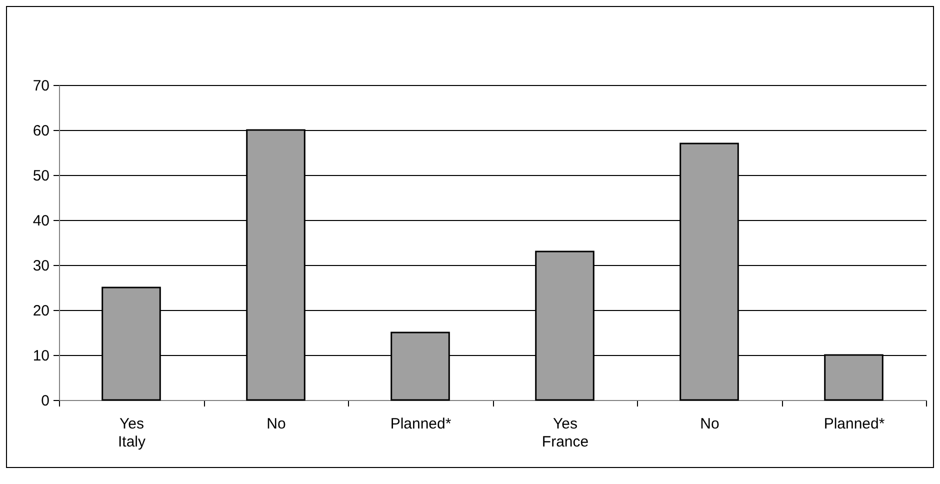 The height and width of the screenshot is (484, 940). Describe the element at coordinates (41, 266) in the screenshot. I see `y-tick-label: 30` at that location.